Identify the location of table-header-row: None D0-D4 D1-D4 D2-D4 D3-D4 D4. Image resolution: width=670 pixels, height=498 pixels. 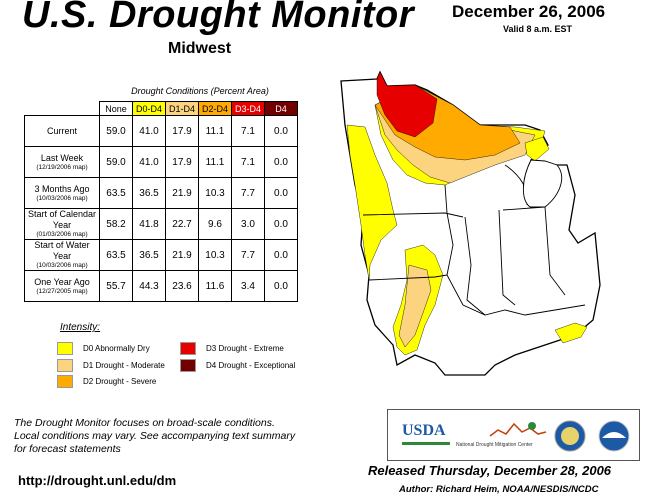
(161, 108).